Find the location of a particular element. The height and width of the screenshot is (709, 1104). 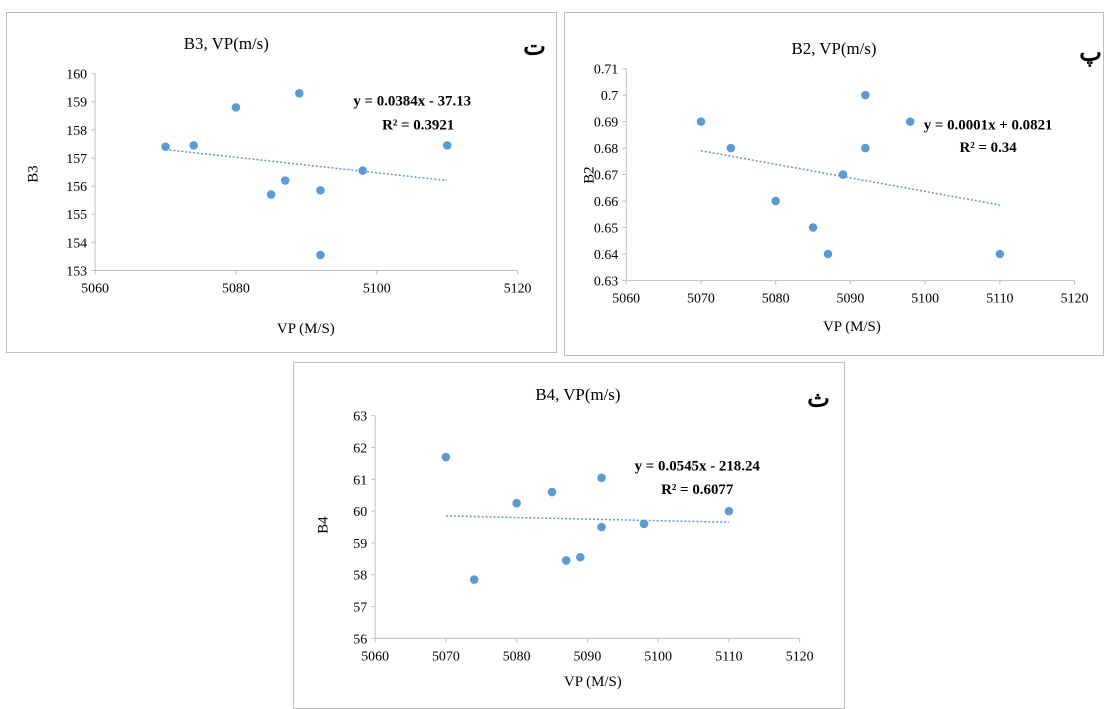

y-tick-label: 61 is located at coordinates (360, 480).